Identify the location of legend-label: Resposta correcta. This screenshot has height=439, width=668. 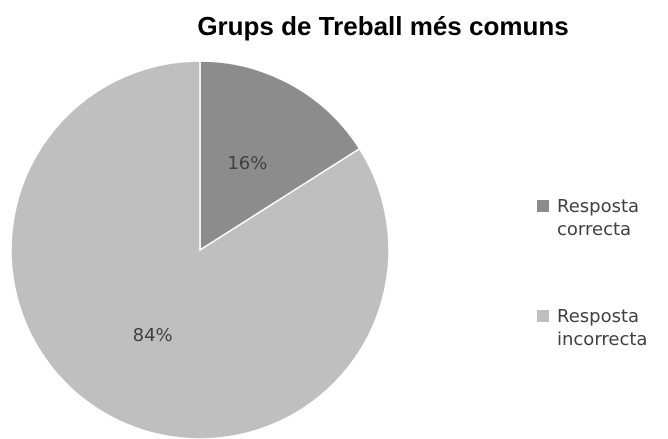
(598, 218).